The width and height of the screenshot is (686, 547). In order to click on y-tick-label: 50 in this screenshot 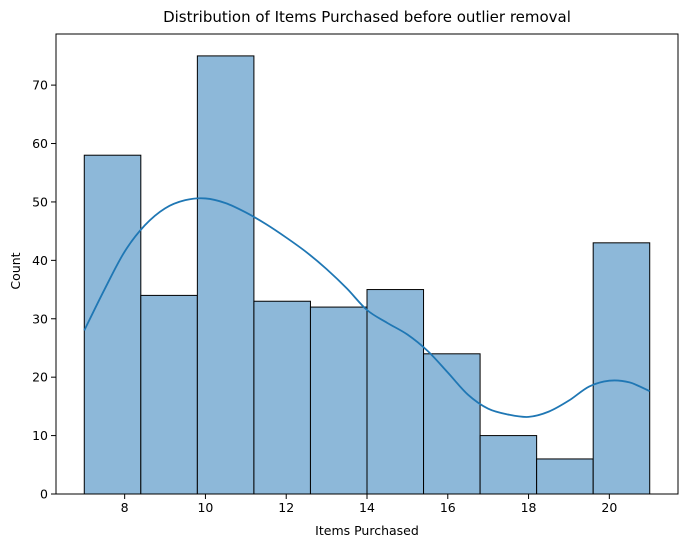, I will do `click(40, 201)`.